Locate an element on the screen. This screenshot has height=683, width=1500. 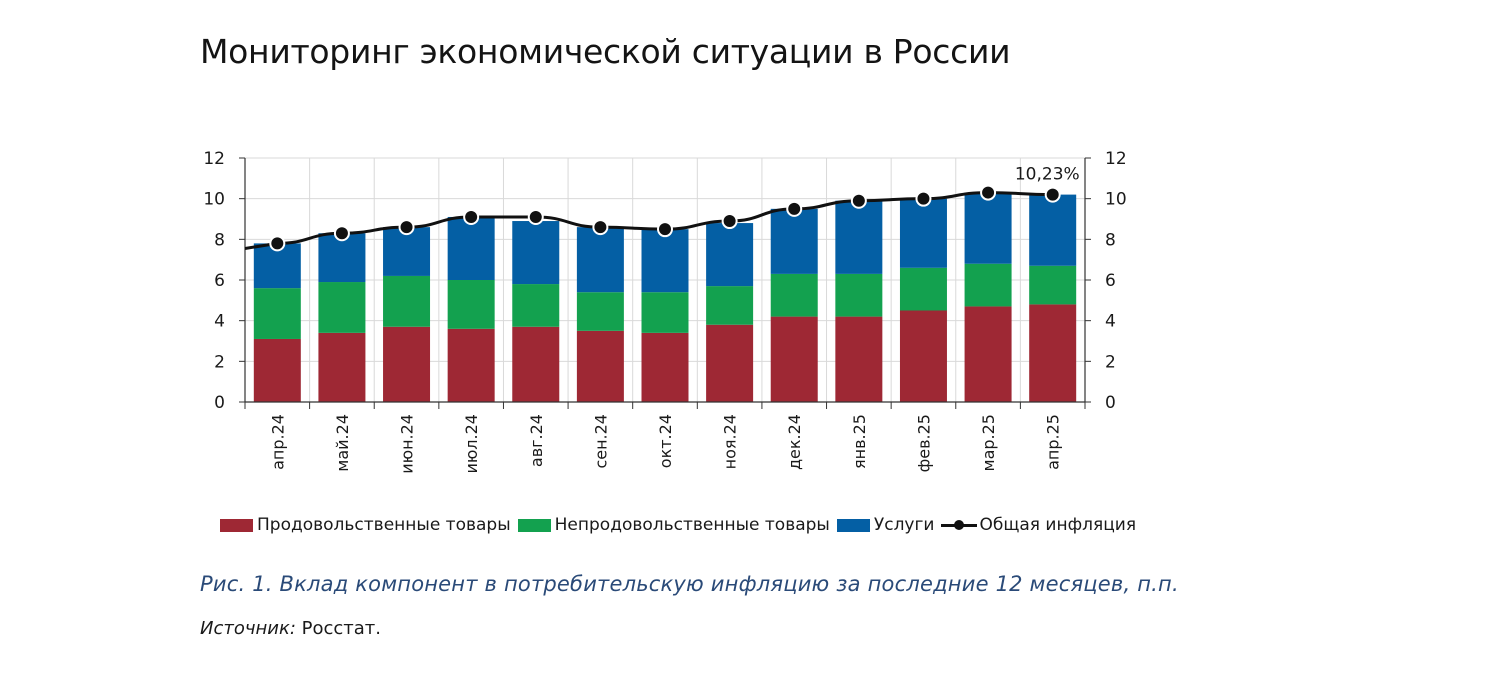
y-tick-label-left: 8 is located at coordinates (219, 240).